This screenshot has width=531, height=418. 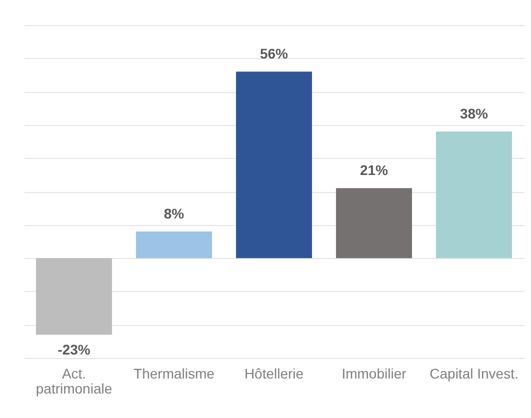 I want to click on x-tick-label: Thermalisme, so click(x=174, y=374).